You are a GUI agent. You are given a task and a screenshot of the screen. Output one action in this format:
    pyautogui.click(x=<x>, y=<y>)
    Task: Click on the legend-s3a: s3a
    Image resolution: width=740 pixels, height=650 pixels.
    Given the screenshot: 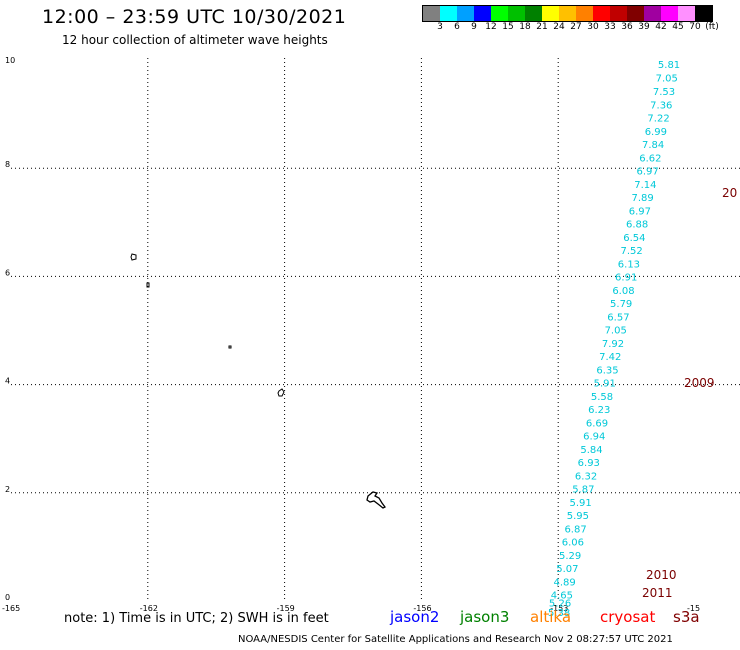 What is the action you would take?
    pyautogui.click(x=686, y=617)
    